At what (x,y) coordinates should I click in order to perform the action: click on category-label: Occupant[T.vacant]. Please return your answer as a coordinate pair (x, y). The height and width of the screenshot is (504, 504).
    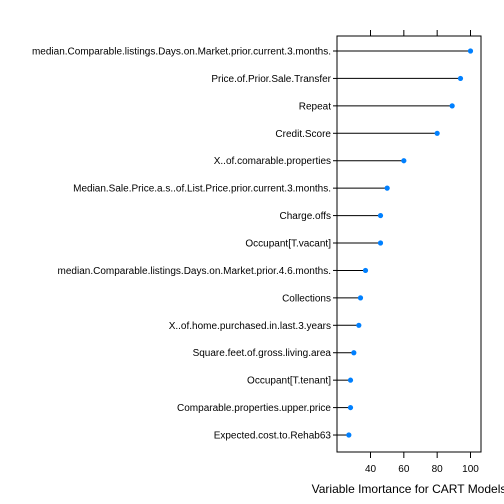
    Looking at the image, I should click on (288, 244).